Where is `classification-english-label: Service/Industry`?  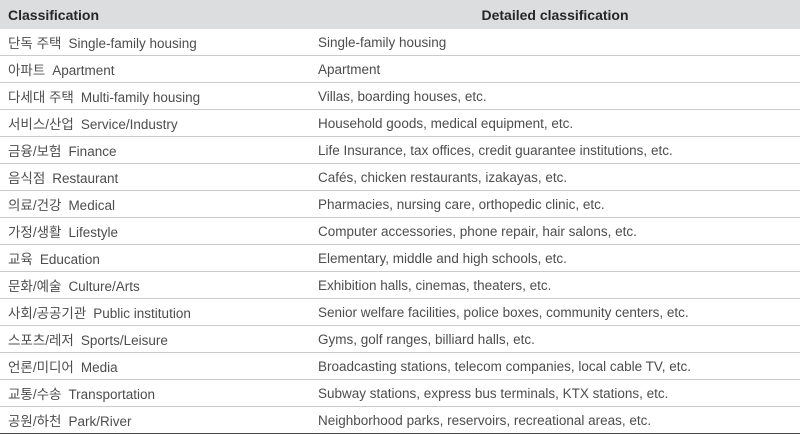
classification-english-label: Service/Industry is located at coordinates (129, 124).